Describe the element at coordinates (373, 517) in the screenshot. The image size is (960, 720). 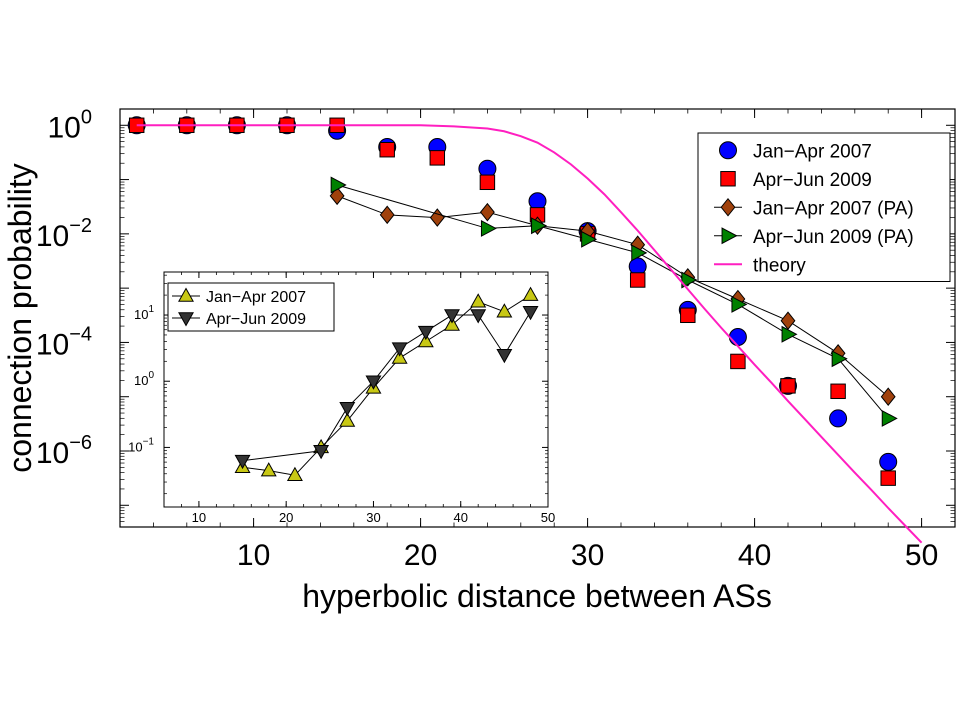
I see `x-tick-label: 30` at that location.